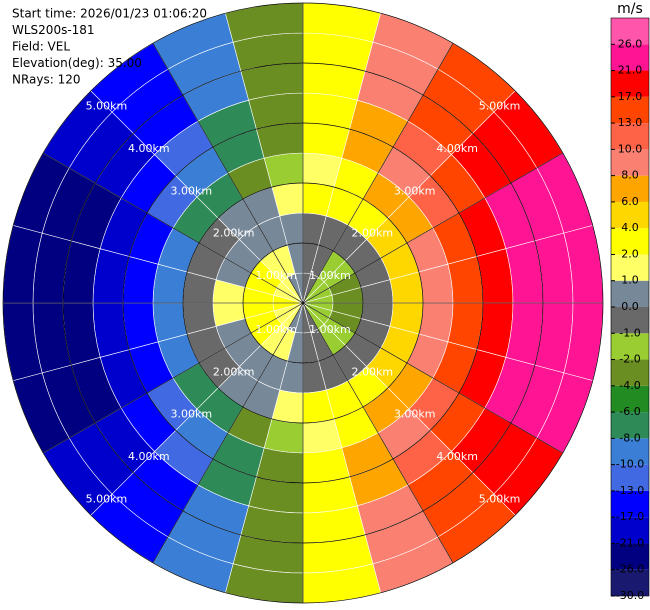 The height and width of the screenshot is (610, 650). What do you see at coordinates (630, 516) in the screenshot?
I see `colorbar-tick-label: -17.0` at bounding box center [630, 516].